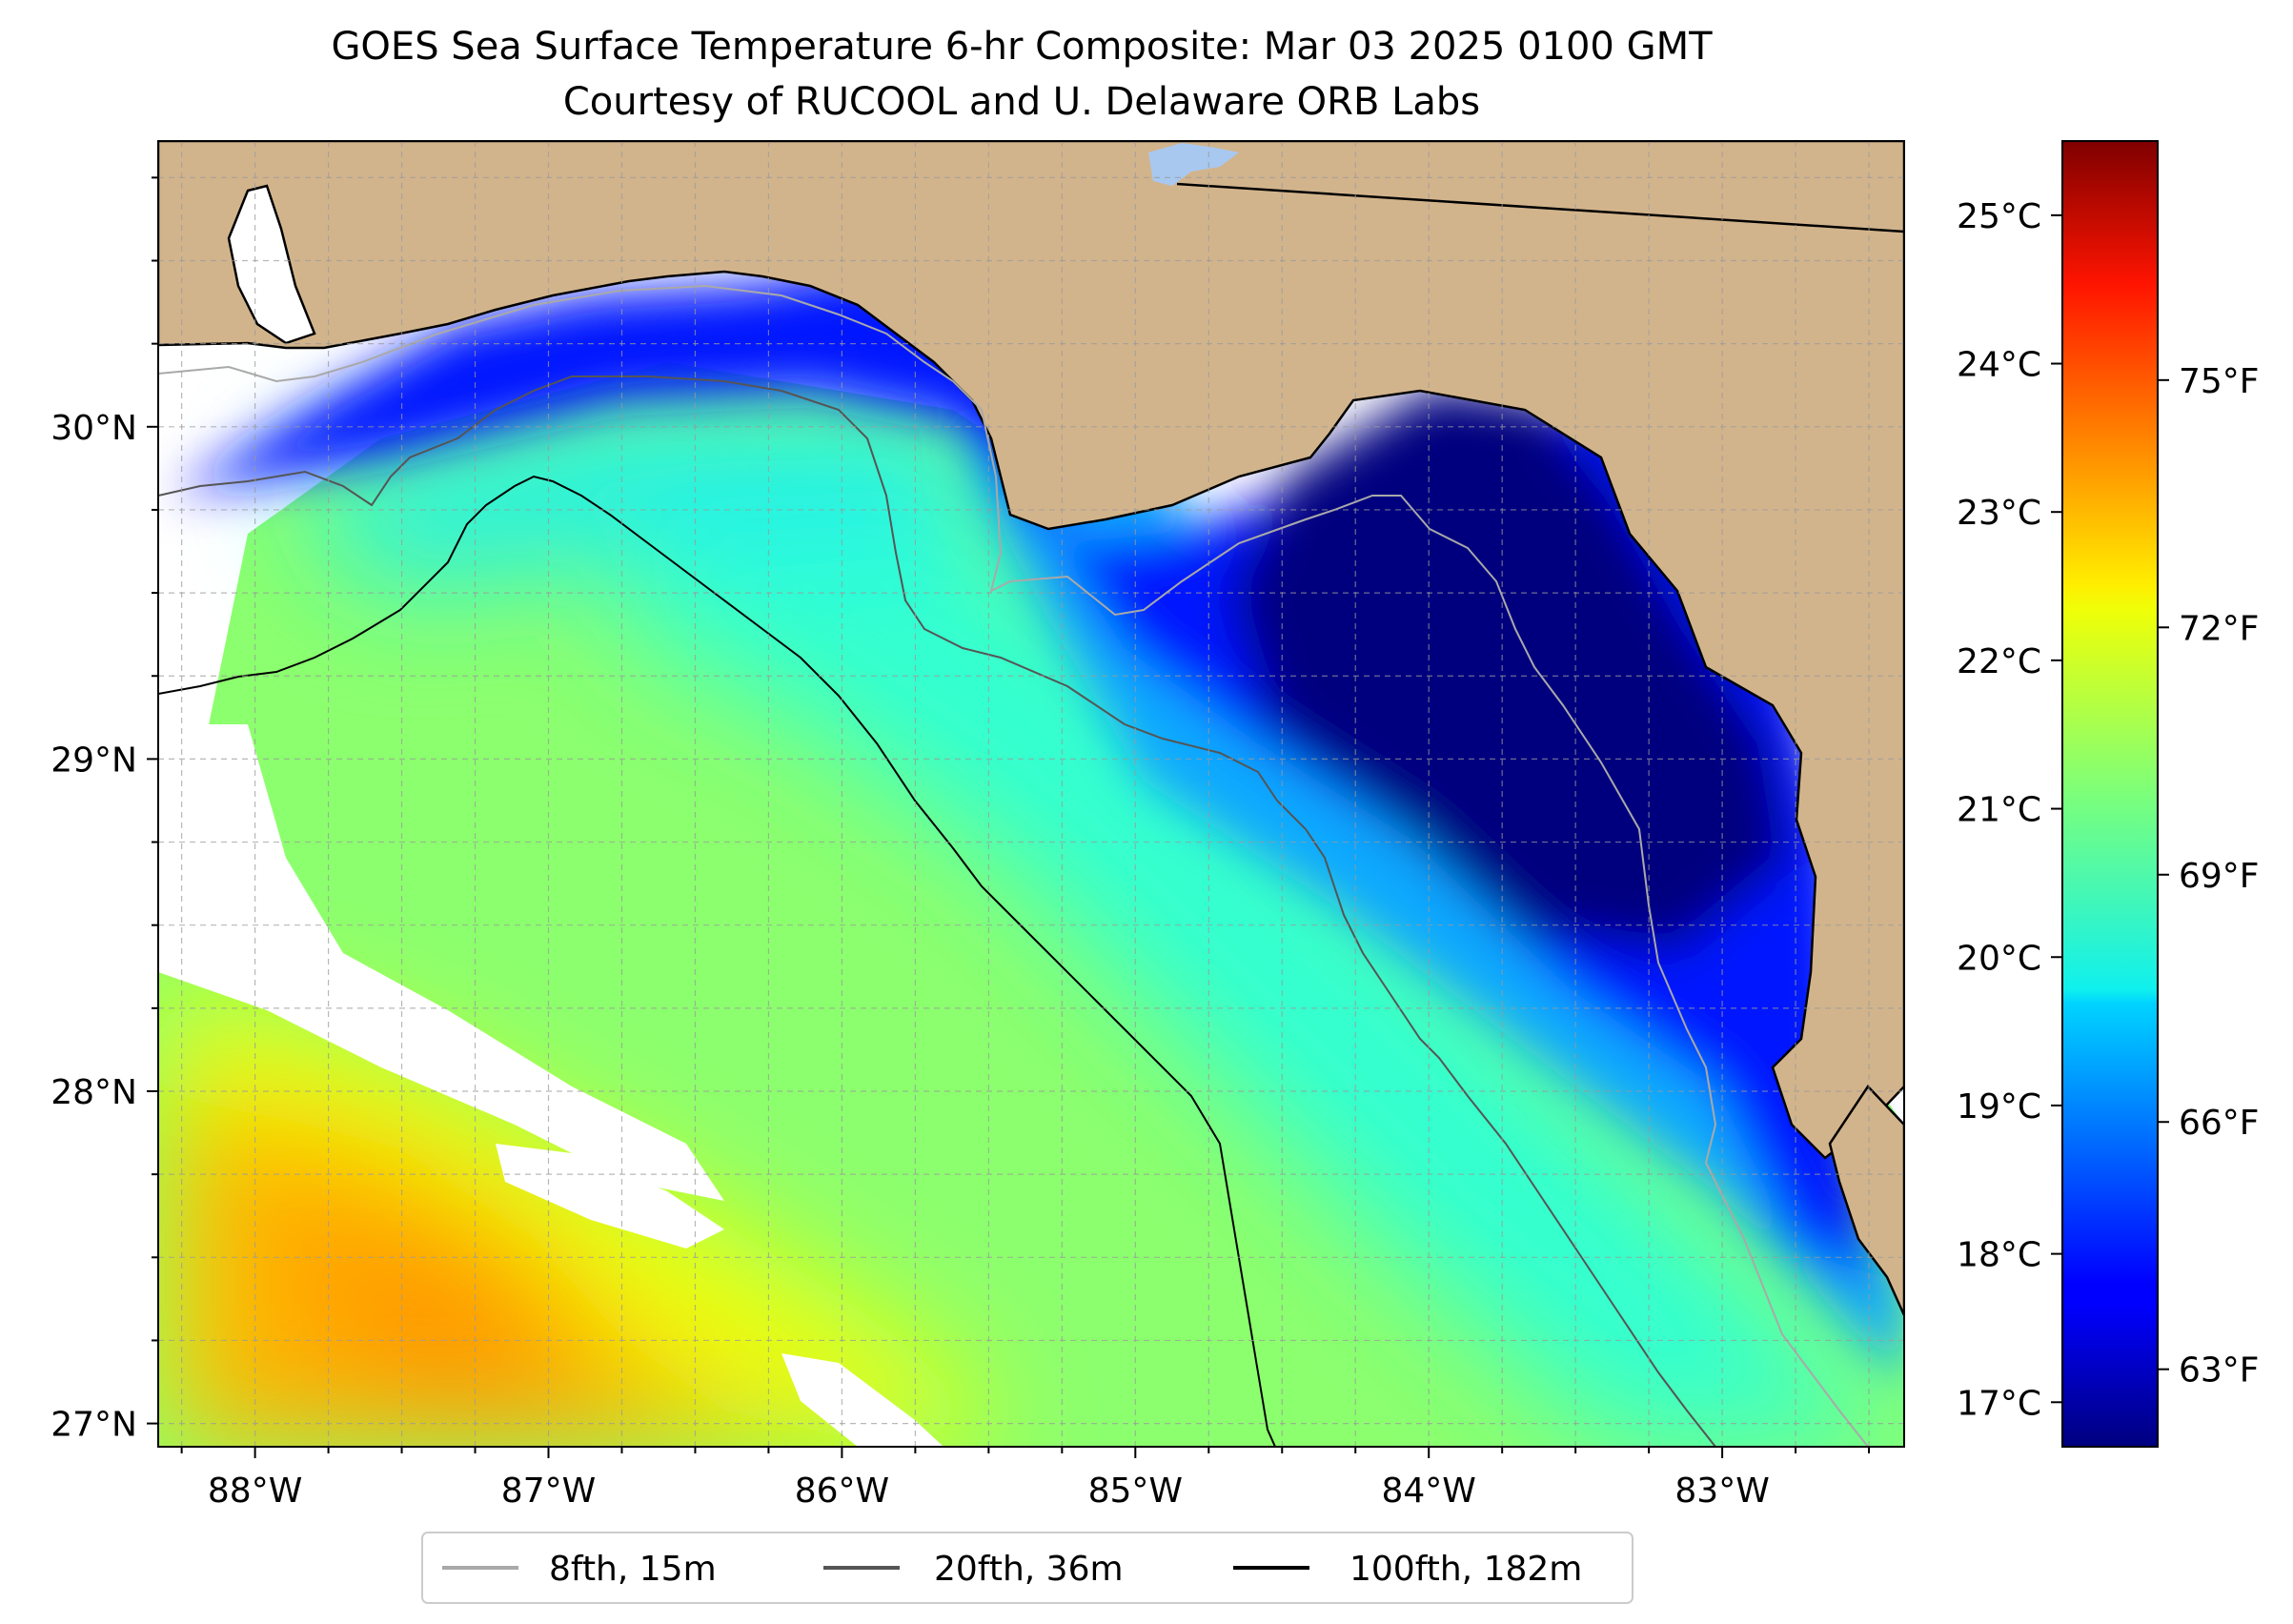 This screenshot has width=2293, height=1624. Describe the element at coordinates (272, 264) in the screenshot. I see `land-mobile-bay` at that location.